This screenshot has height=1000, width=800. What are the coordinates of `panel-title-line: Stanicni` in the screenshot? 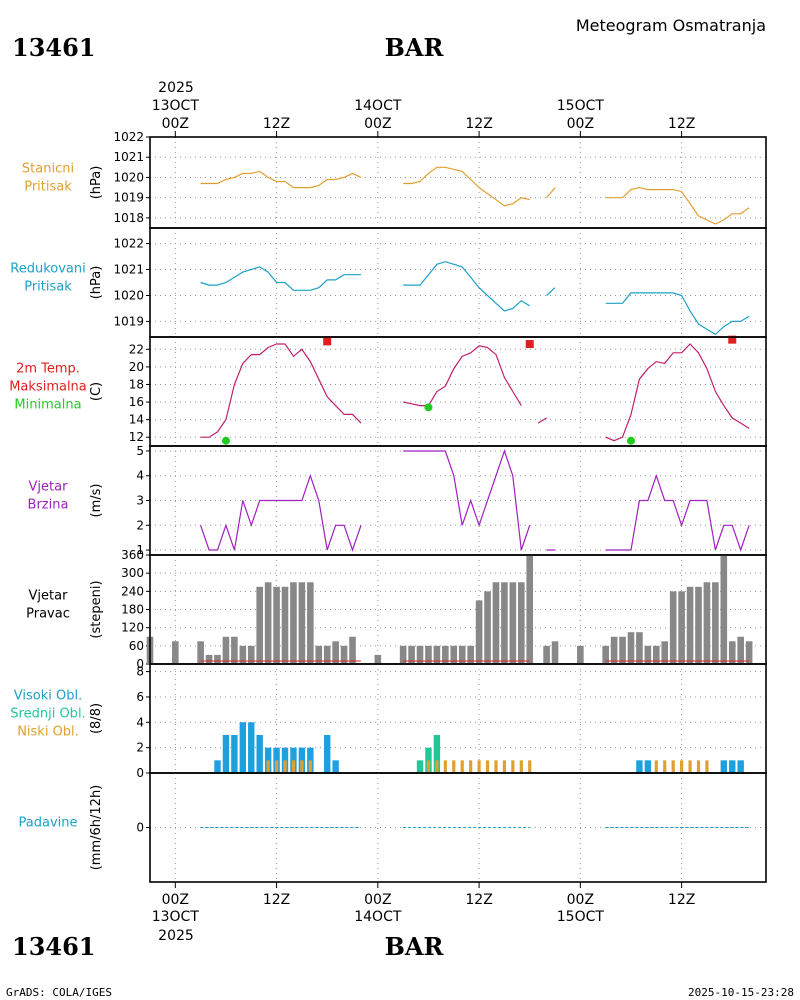 It's located at (48, 169).